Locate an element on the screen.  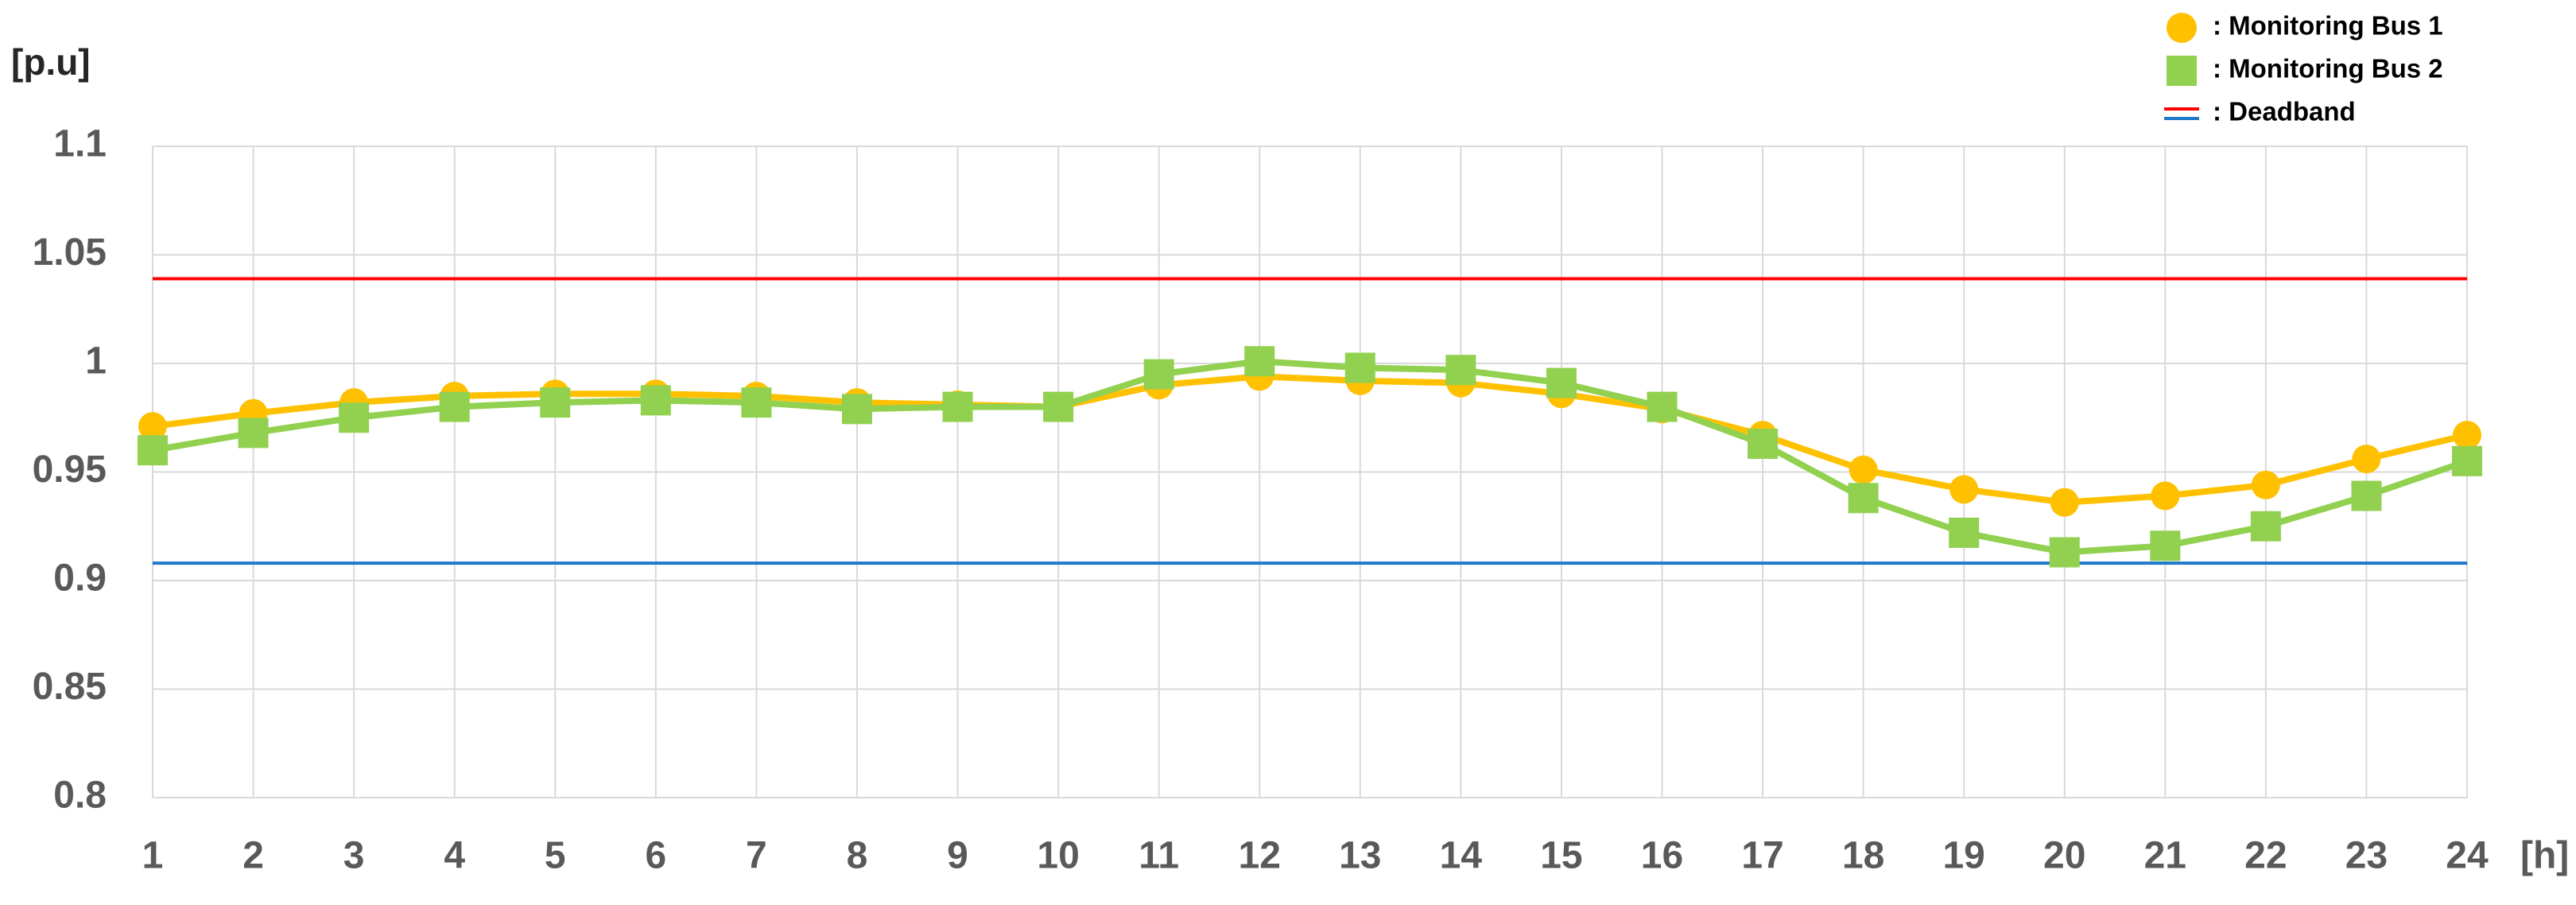
x-tick-label: 11 is located at coordinates (1159, 856).